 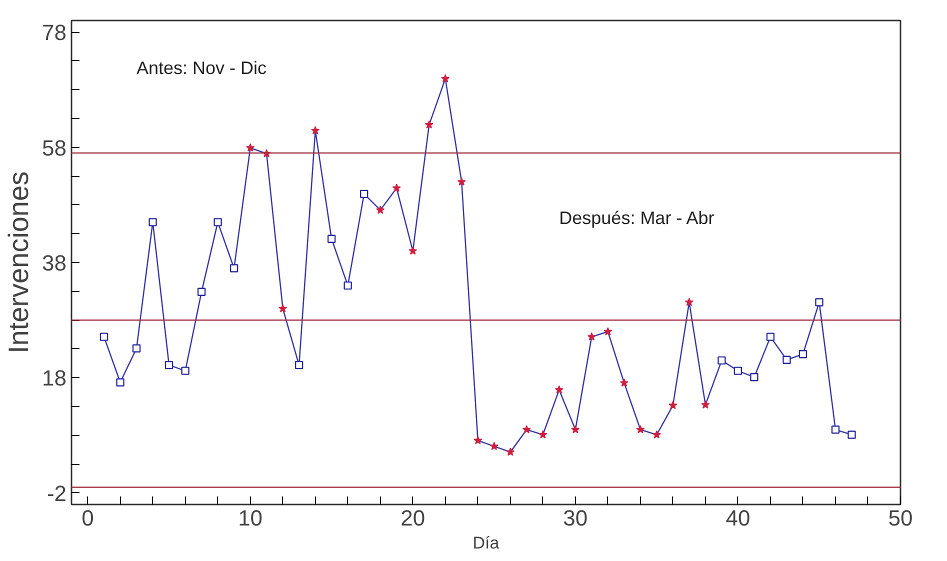 What do you see at coordinates (201, 68) in the screenshot?
I see `annotation: Antes: Nov - Dic` at bounding box center [201, 68].